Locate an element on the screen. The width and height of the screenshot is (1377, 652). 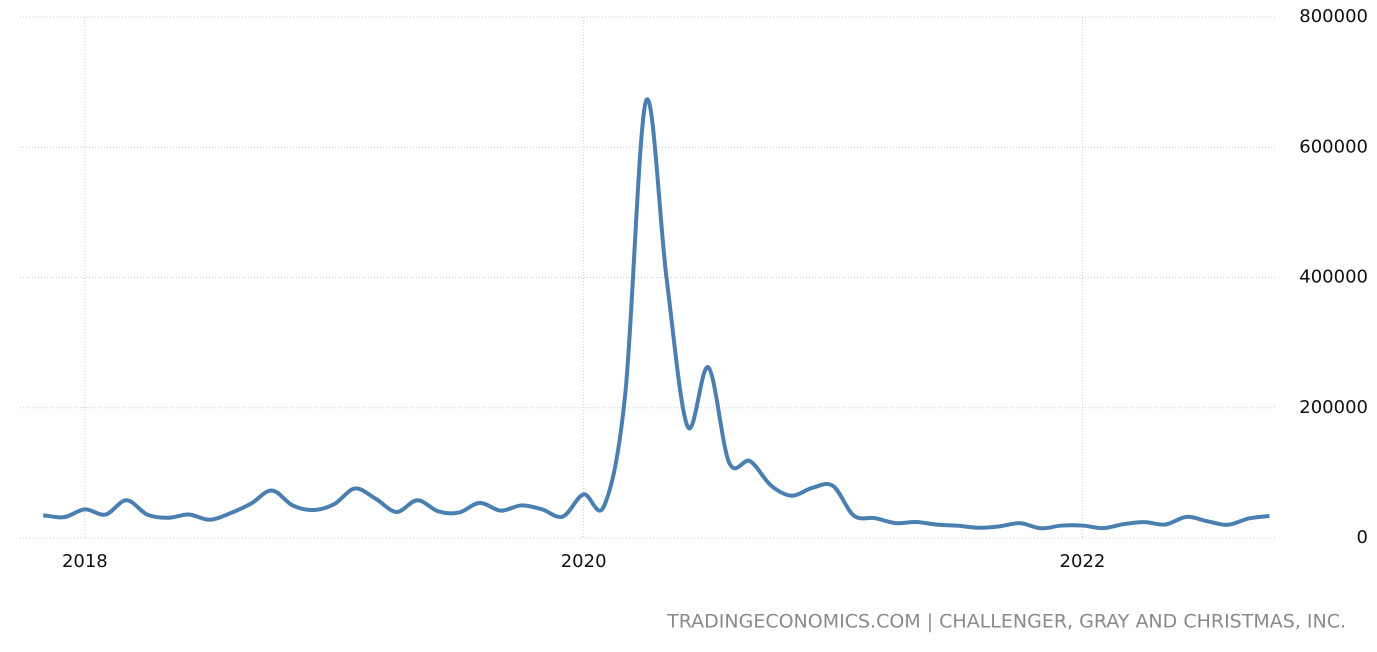
y-tick-label: 200000 is located at coordinates (1333, 407).